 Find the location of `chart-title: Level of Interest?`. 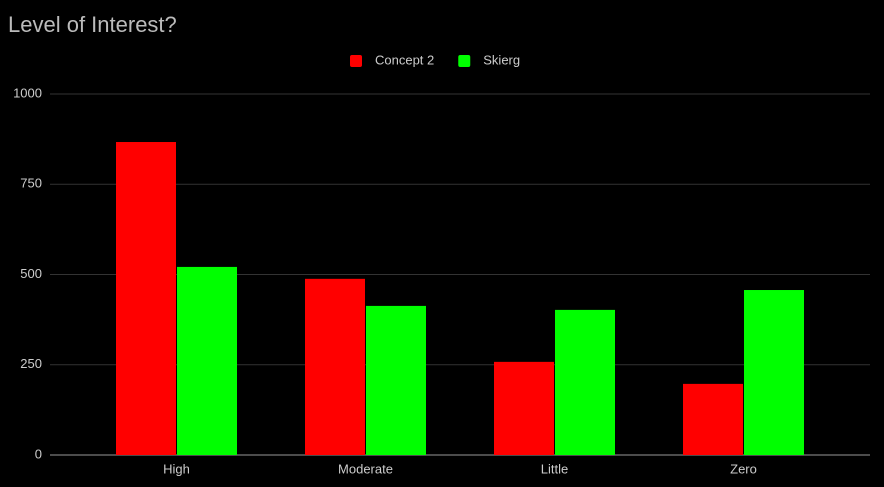

chart-title: Level of Interest? is located at coordinates (92, 24).